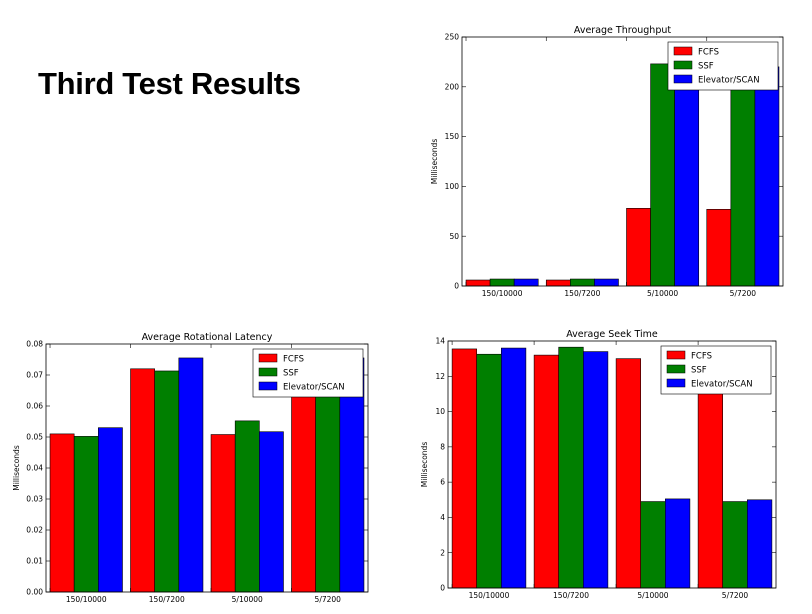 This screenshot has width=812, height=614. Describe the element at coordinates (440, 411) in the screenshot. I see `y-tick-label: 10` at that location.